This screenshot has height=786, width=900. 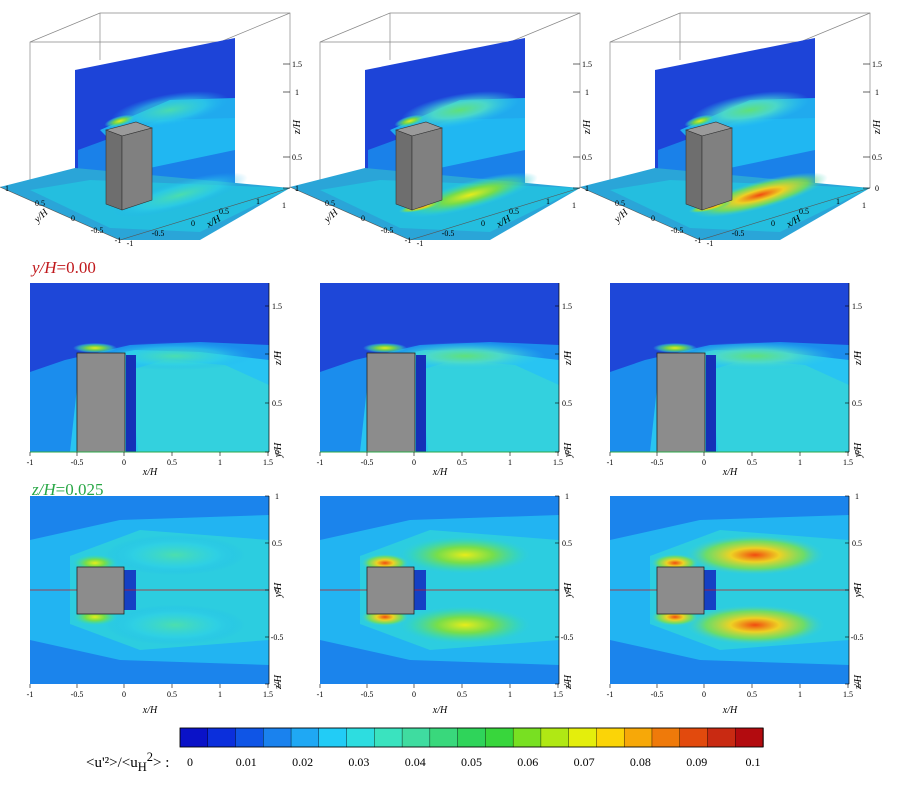 I want to click on colorbar-tick-label: 0.03, so click(x=358, y=762).